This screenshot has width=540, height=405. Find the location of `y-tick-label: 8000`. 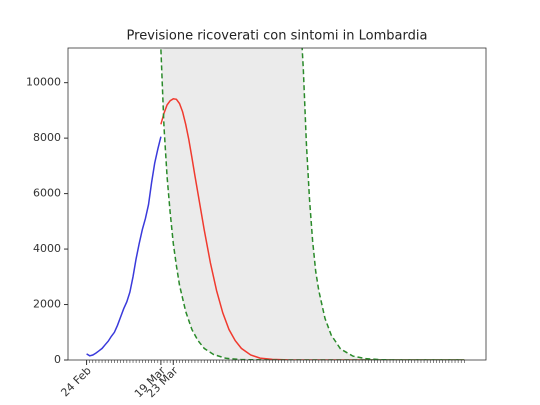

y-tick-label: 8000 is located at coordinates (47, 137).